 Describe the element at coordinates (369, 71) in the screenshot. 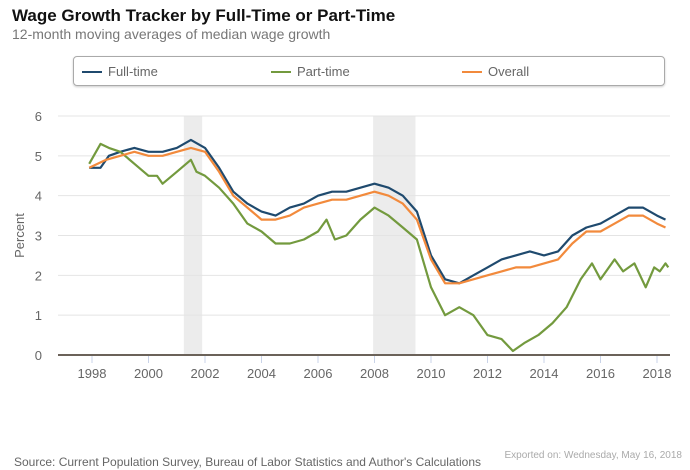

I see `legend: Full-time Part-time Overall` at that location.